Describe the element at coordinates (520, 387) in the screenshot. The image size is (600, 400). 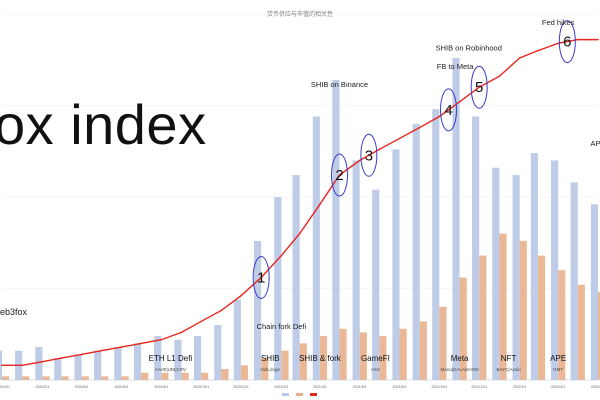
I see `x-tick-13: 2022/2/1` at that location.